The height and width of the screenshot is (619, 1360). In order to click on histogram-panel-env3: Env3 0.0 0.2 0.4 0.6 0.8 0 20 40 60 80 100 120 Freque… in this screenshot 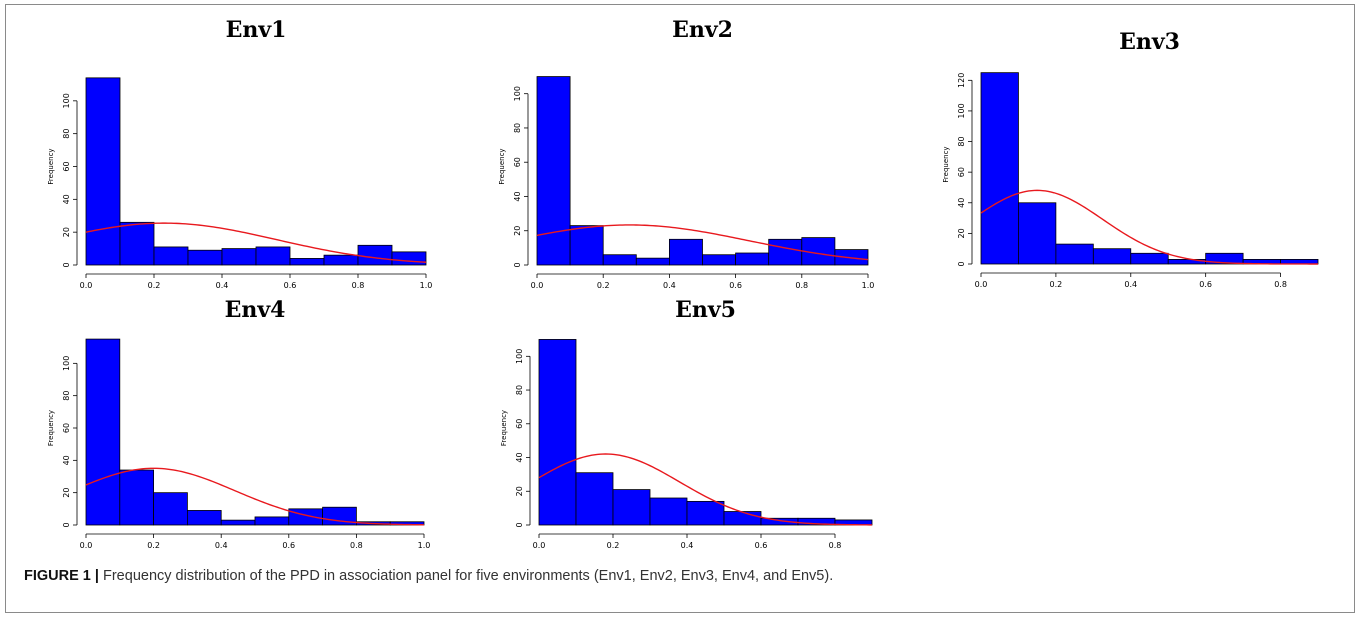, I will do `click(1123, 165)`.